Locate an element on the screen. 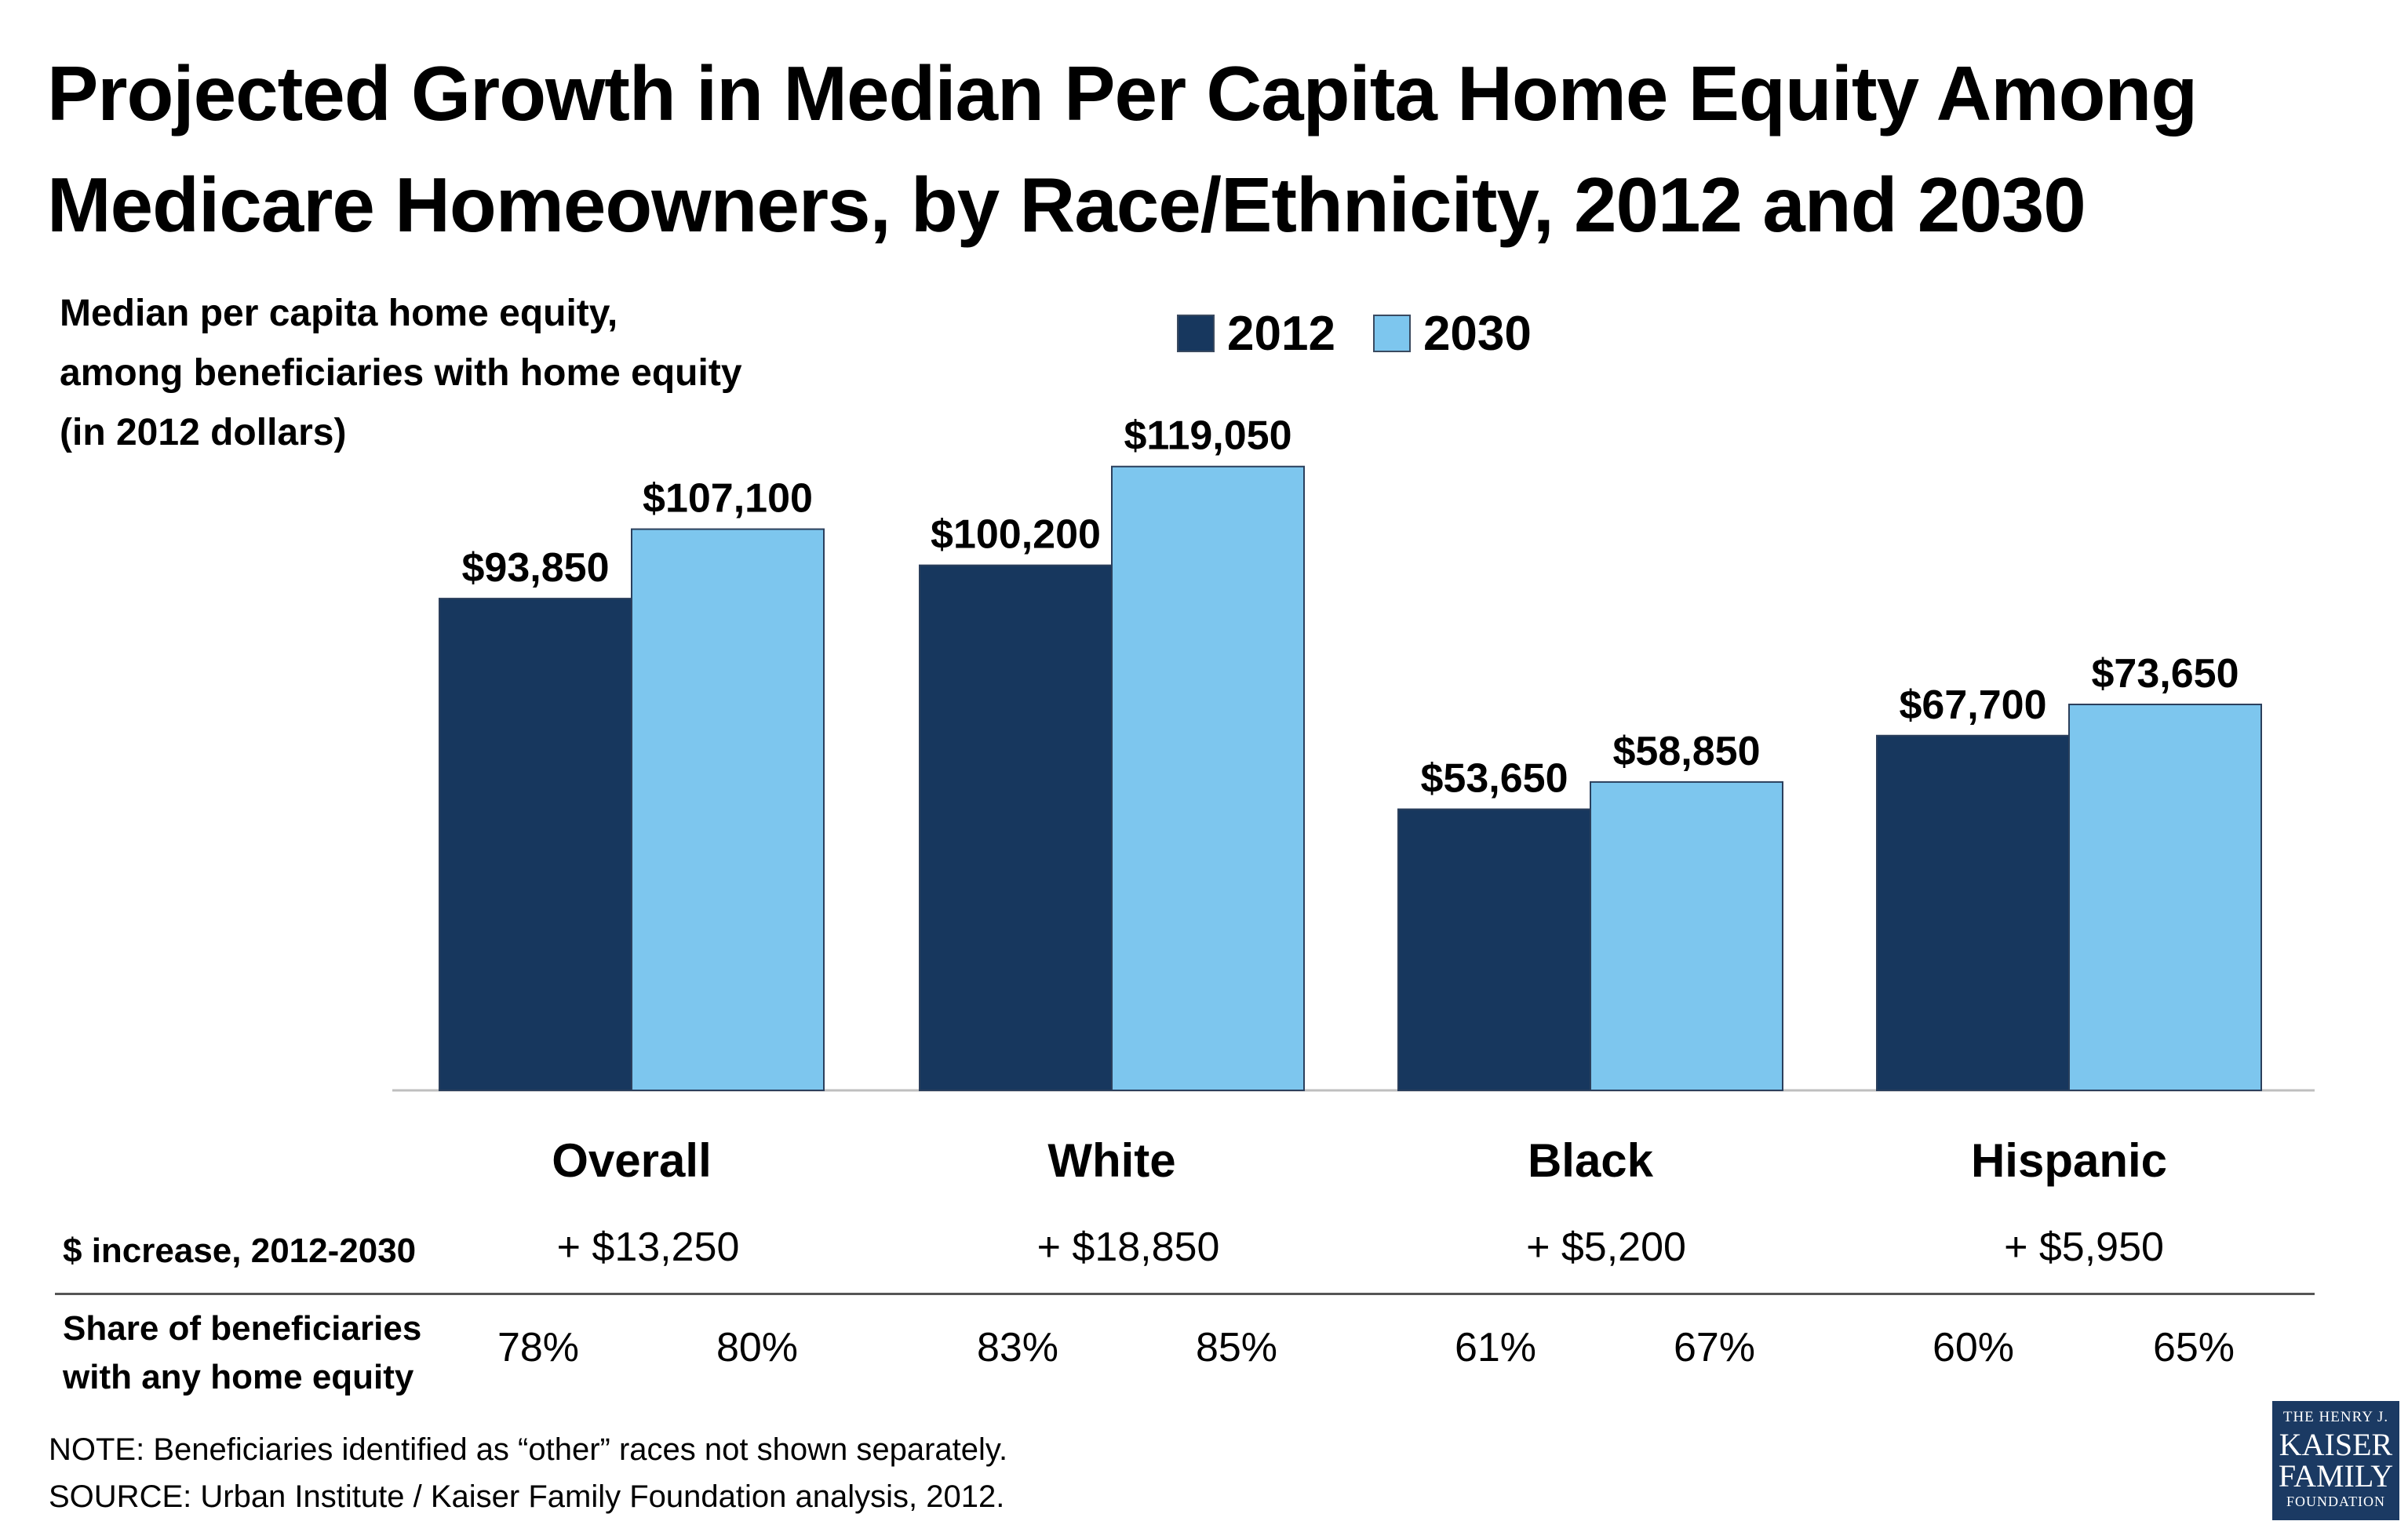  increase-value-hispanic: + $5,950 is located at coordinates (2084, 1247).